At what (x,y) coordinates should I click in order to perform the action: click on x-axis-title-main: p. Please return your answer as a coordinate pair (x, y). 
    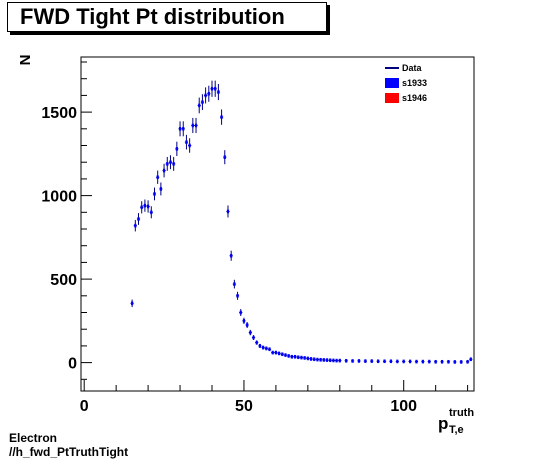
    Looking at the image, I should click on (443, 423).